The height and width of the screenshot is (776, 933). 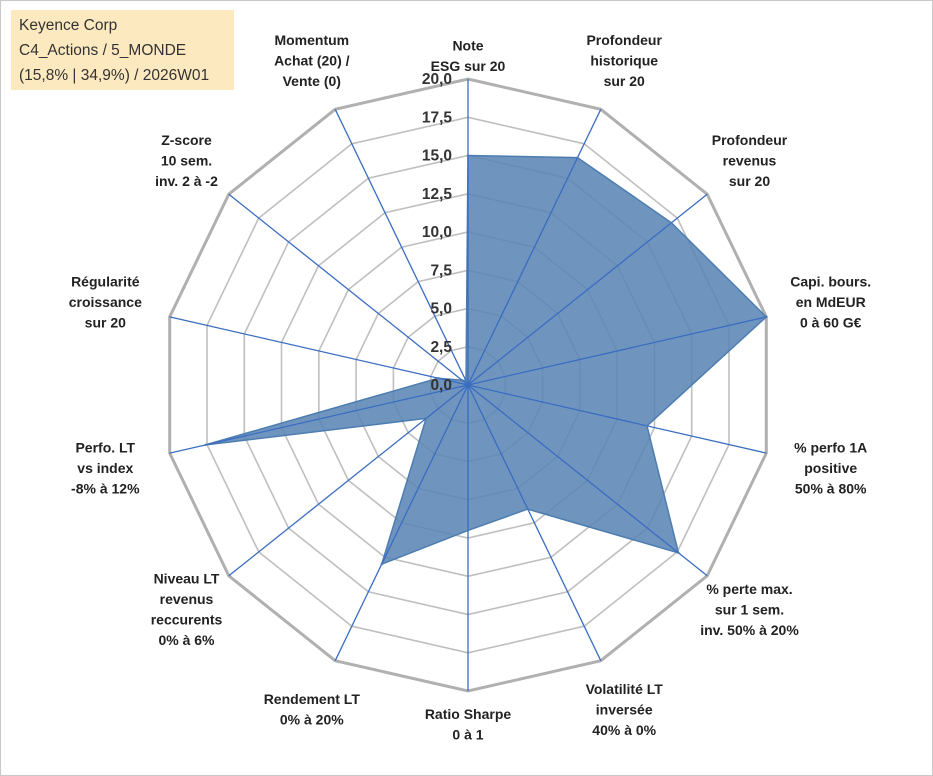 I want to click on axis-label-line: -8% à 12%, so click(x=105, y=488).